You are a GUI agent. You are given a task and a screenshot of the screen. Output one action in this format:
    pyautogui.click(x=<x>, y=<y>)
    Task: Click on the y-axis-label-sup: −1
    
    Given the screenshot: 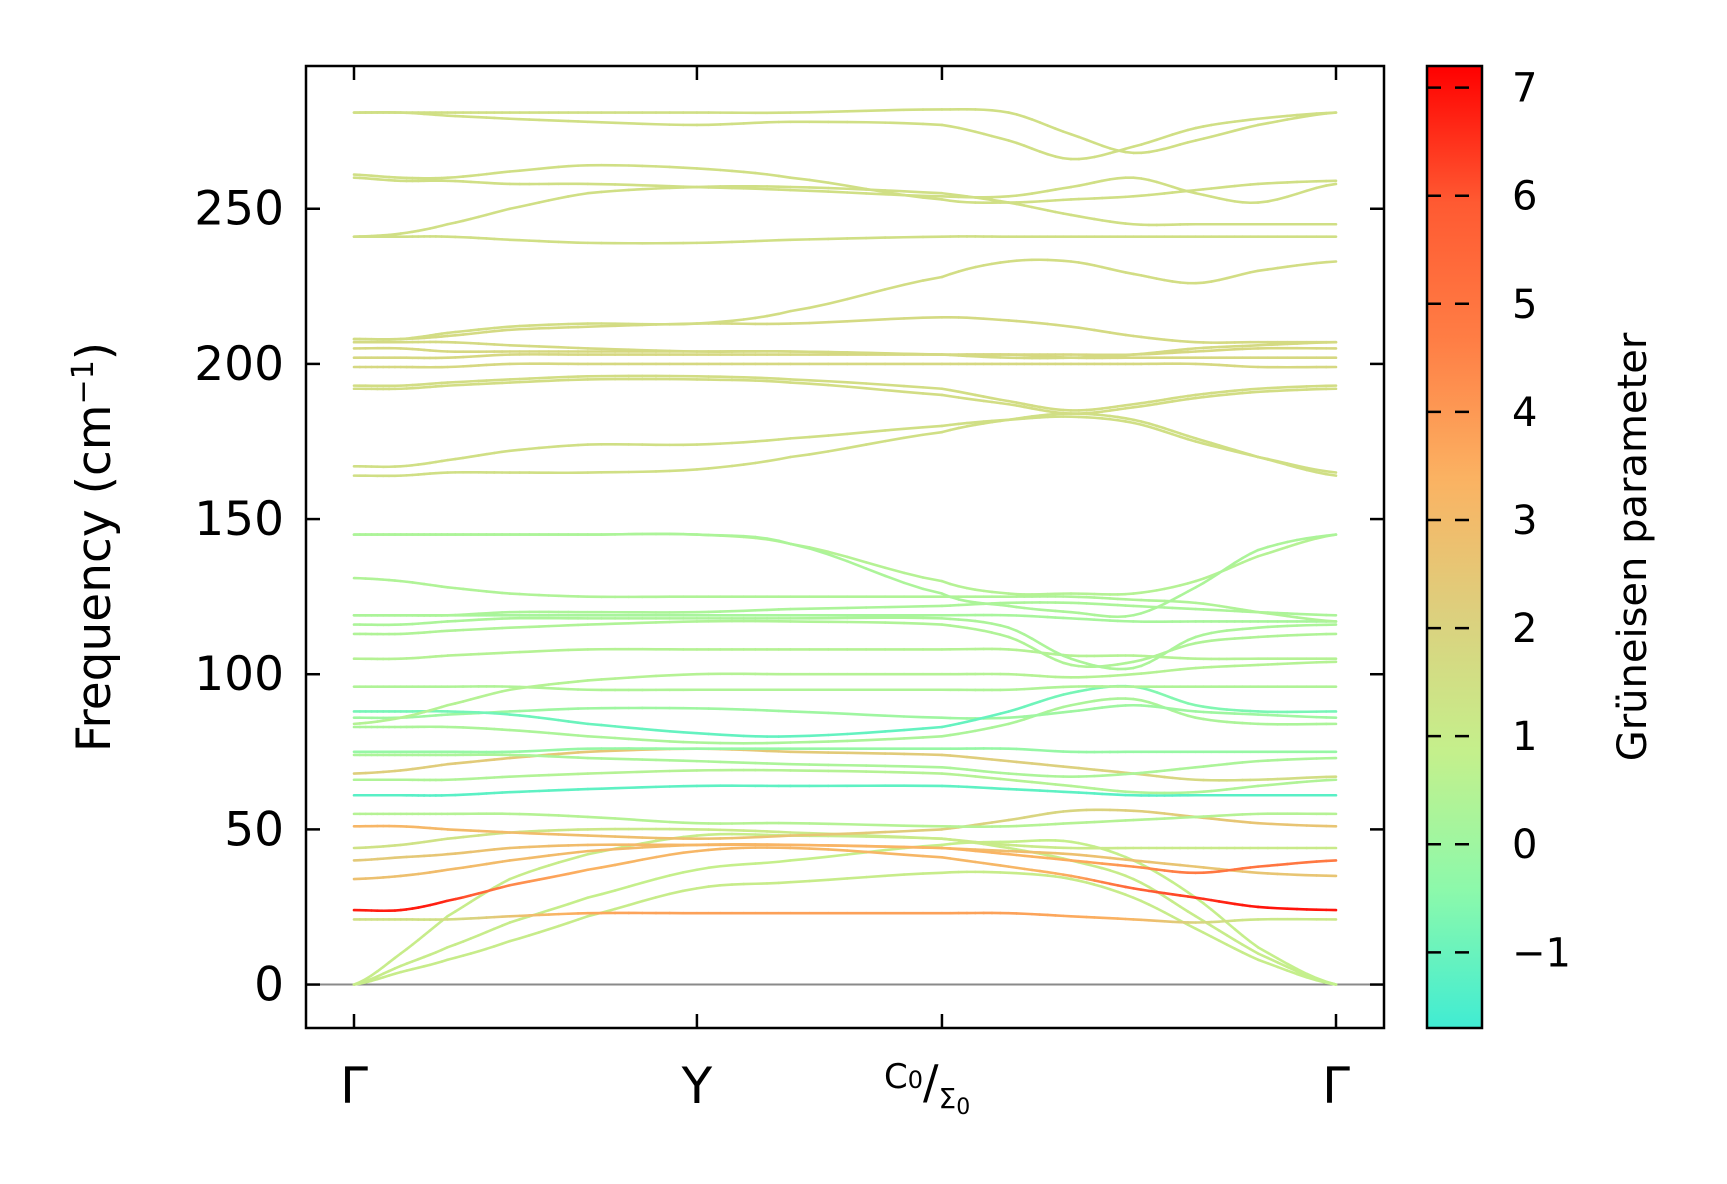 What is the action you would take?
    pyautogui.click(x=83, y=382)
    